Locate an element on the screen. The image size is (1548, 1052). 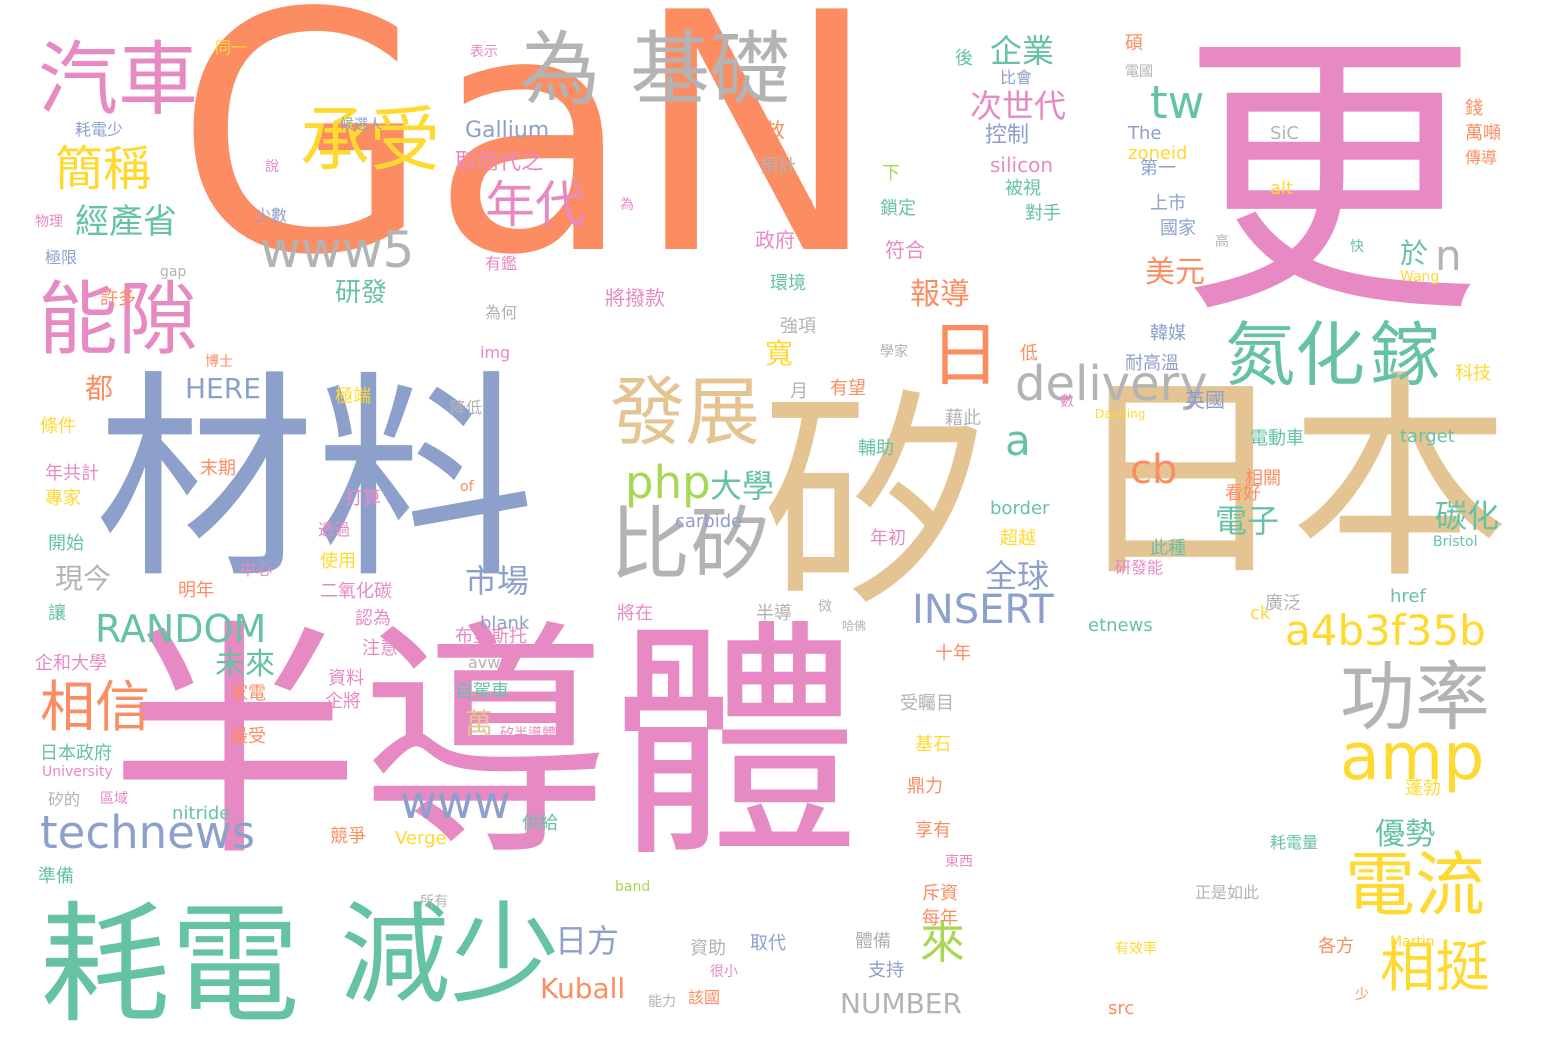
cloud-word: cb is located at coordinates (1154, 470).